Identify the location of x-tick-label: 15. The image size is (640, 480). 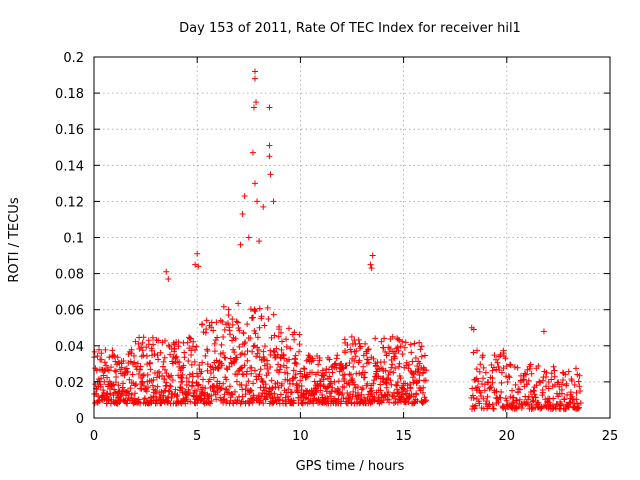
(403, 436).